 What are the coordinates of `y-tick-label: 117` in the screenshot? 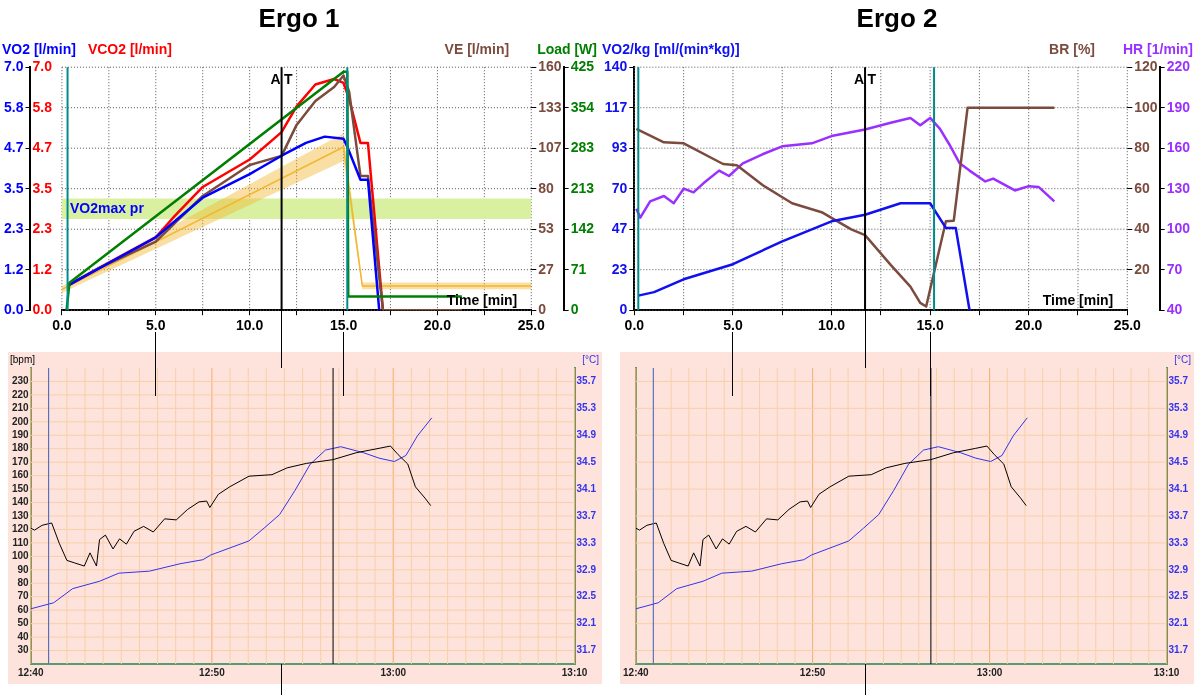 It's located at (616, 106).